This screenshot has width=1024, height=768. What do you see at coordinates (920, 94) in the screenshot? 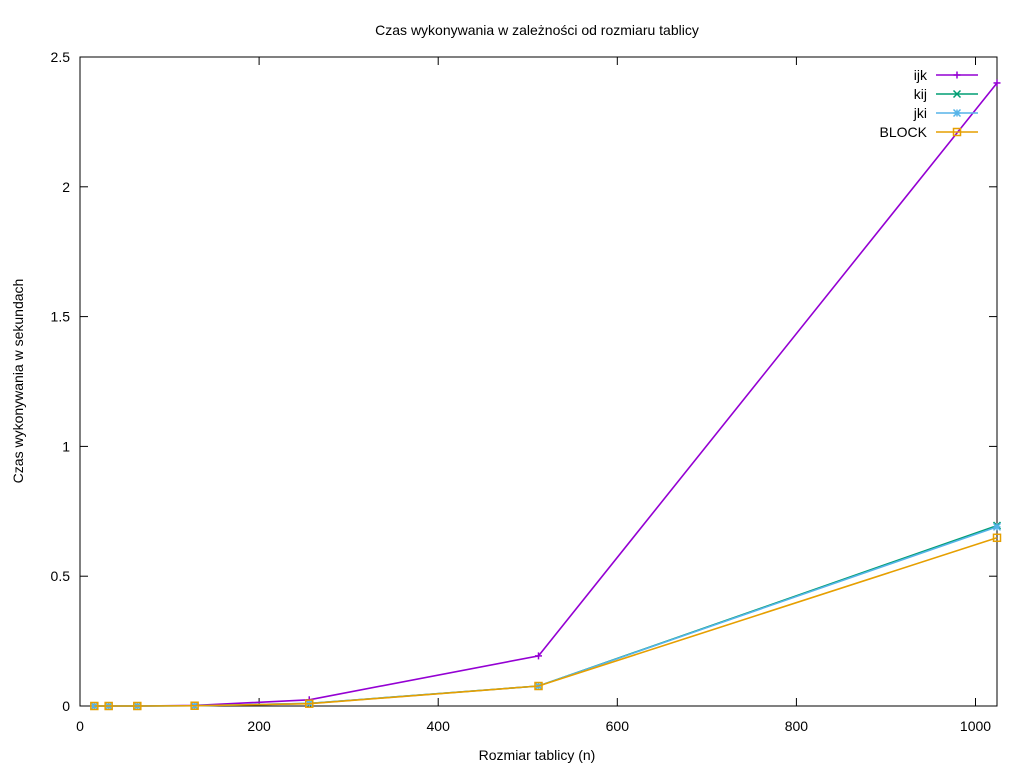
I see `legend-label: kij` at bounding box center [920, 94].